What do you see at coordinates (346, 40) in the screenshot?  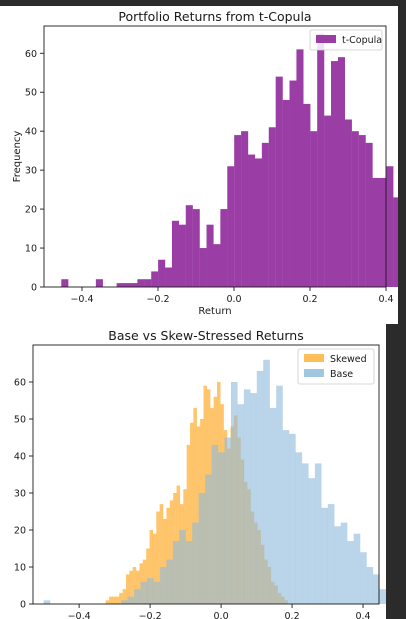 I see `top-legend: t-Copula` at bounding box center [346, 40].